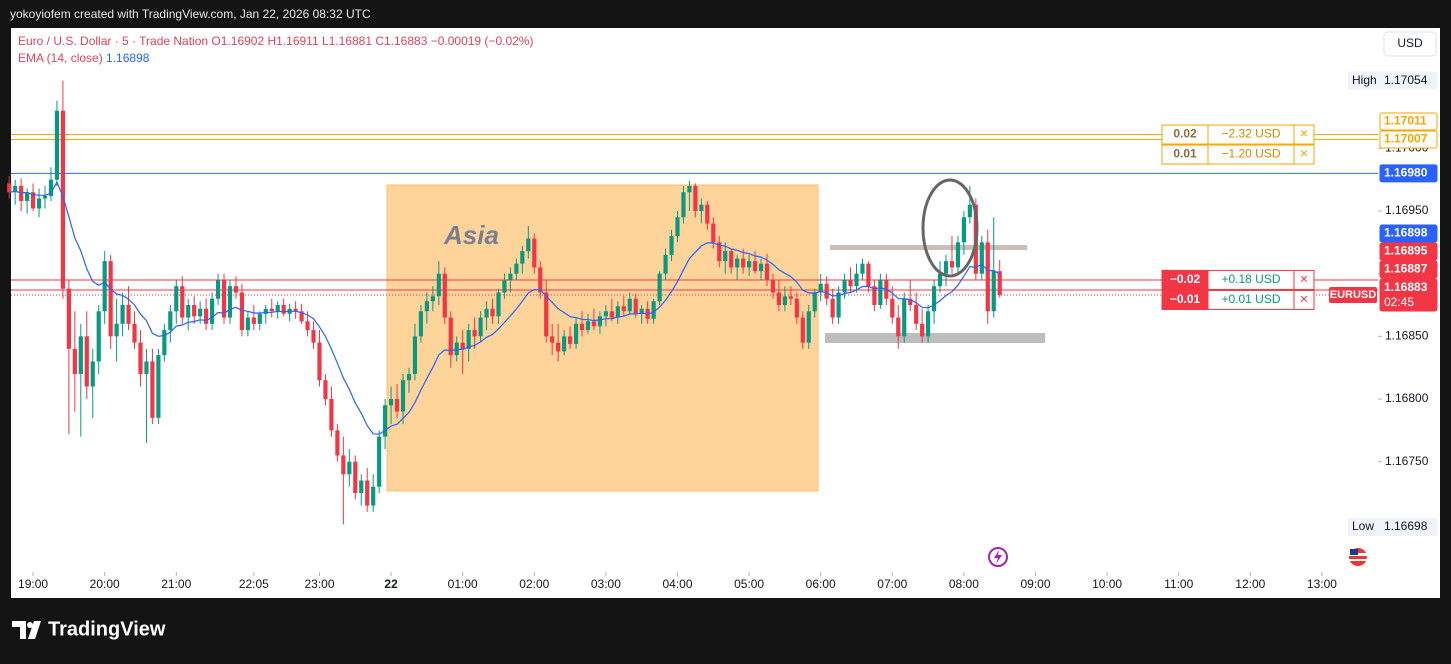 This screenshot has height=664, width=1451. Describe the element at coordinates (1410, 44) in the screenshot. I see `currency-button` at that location.